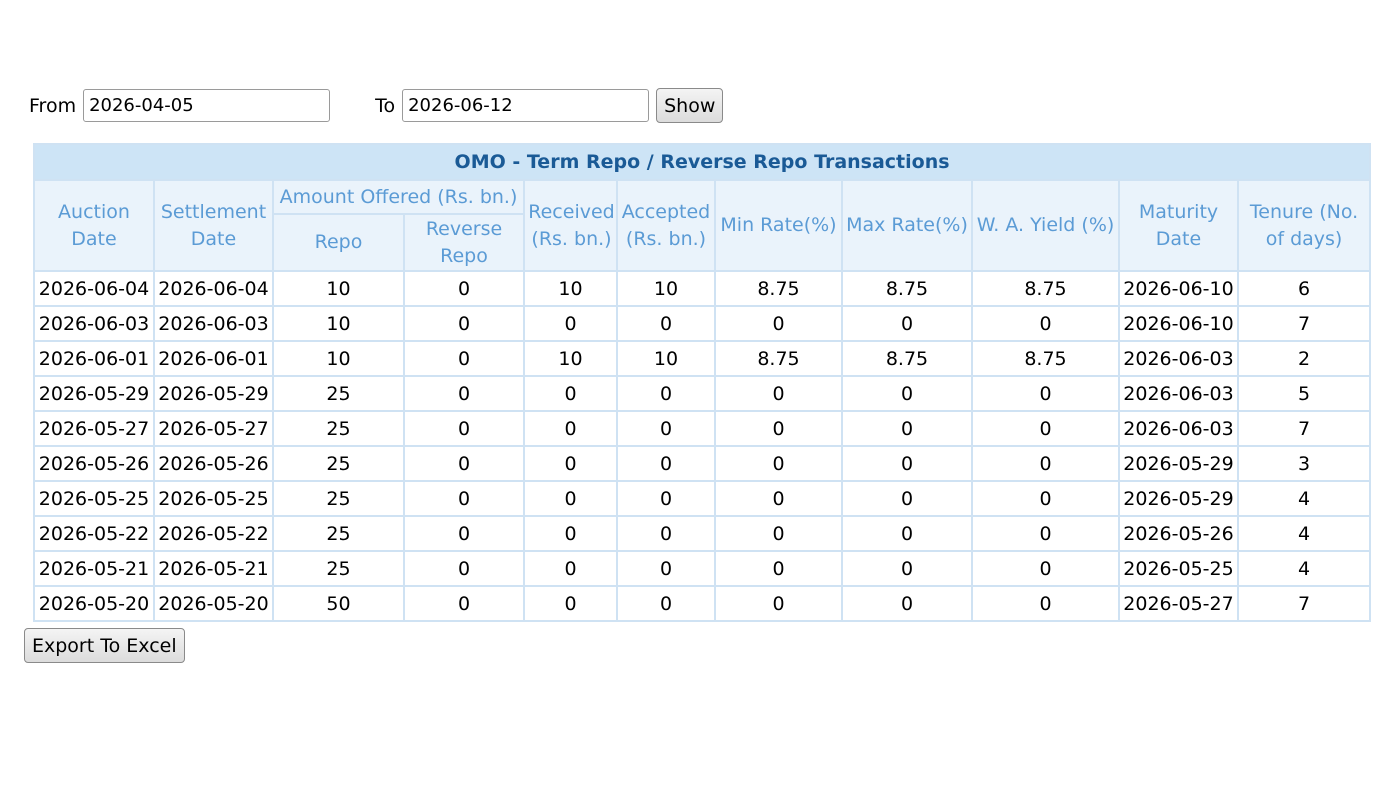 This screenshot has width=1400, height=790. What do you see at coordinates (690, 105) in the screenshot?
I see `show-button: Show` at bounding box center [690, 105].